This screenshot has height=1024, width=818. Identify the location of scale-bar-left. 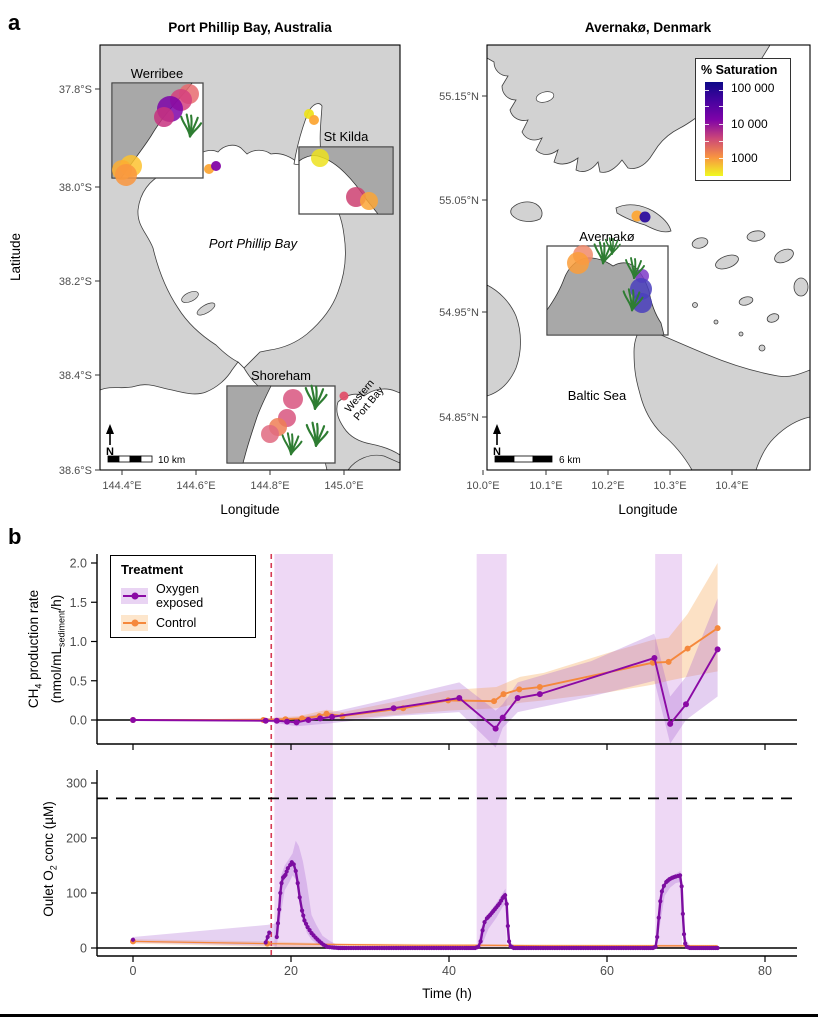
(130, 459).